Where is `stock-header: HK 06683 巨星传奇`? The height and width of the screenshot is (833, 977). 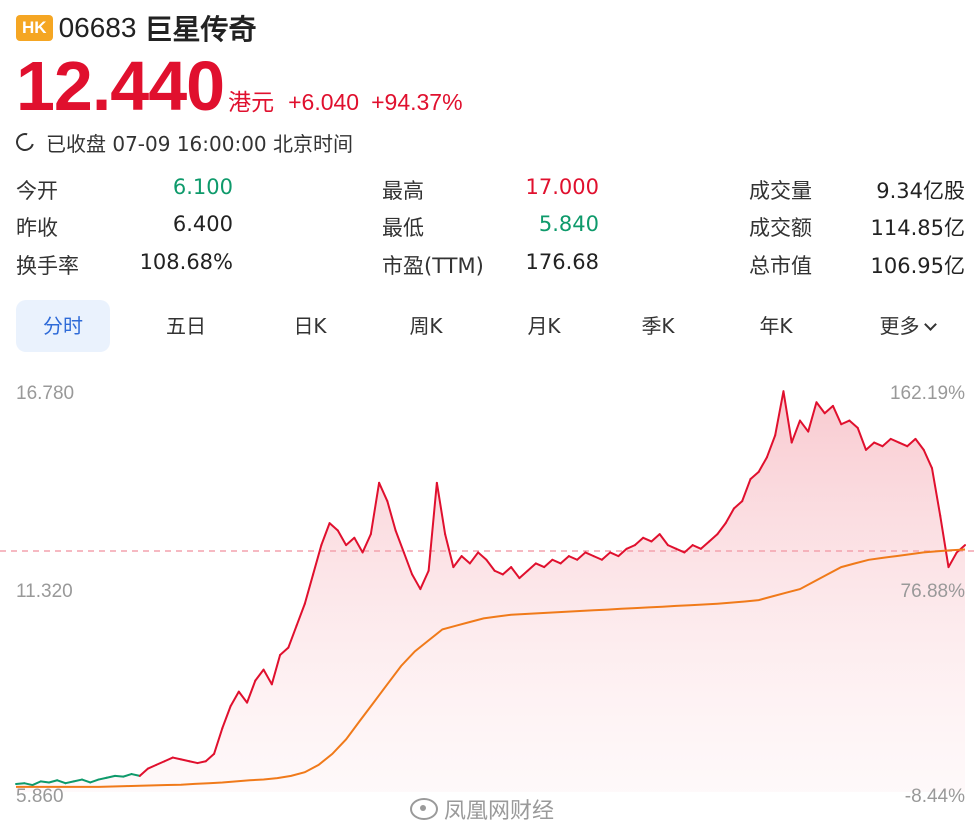 stock-header: HK 06683 巨星传奇 is located at coordinates (136, 28).